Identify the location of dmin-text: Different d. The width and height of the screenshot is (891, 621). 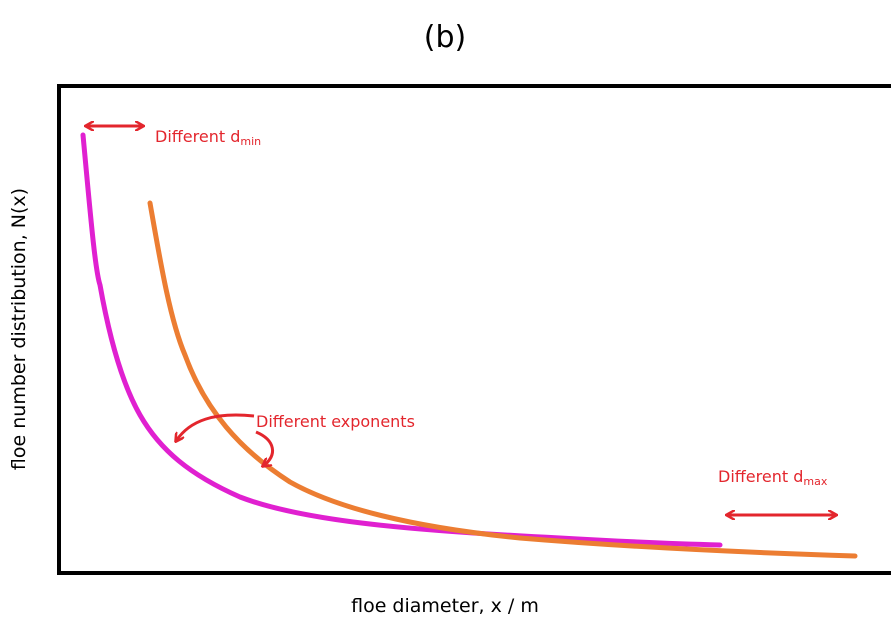
(197, 136).